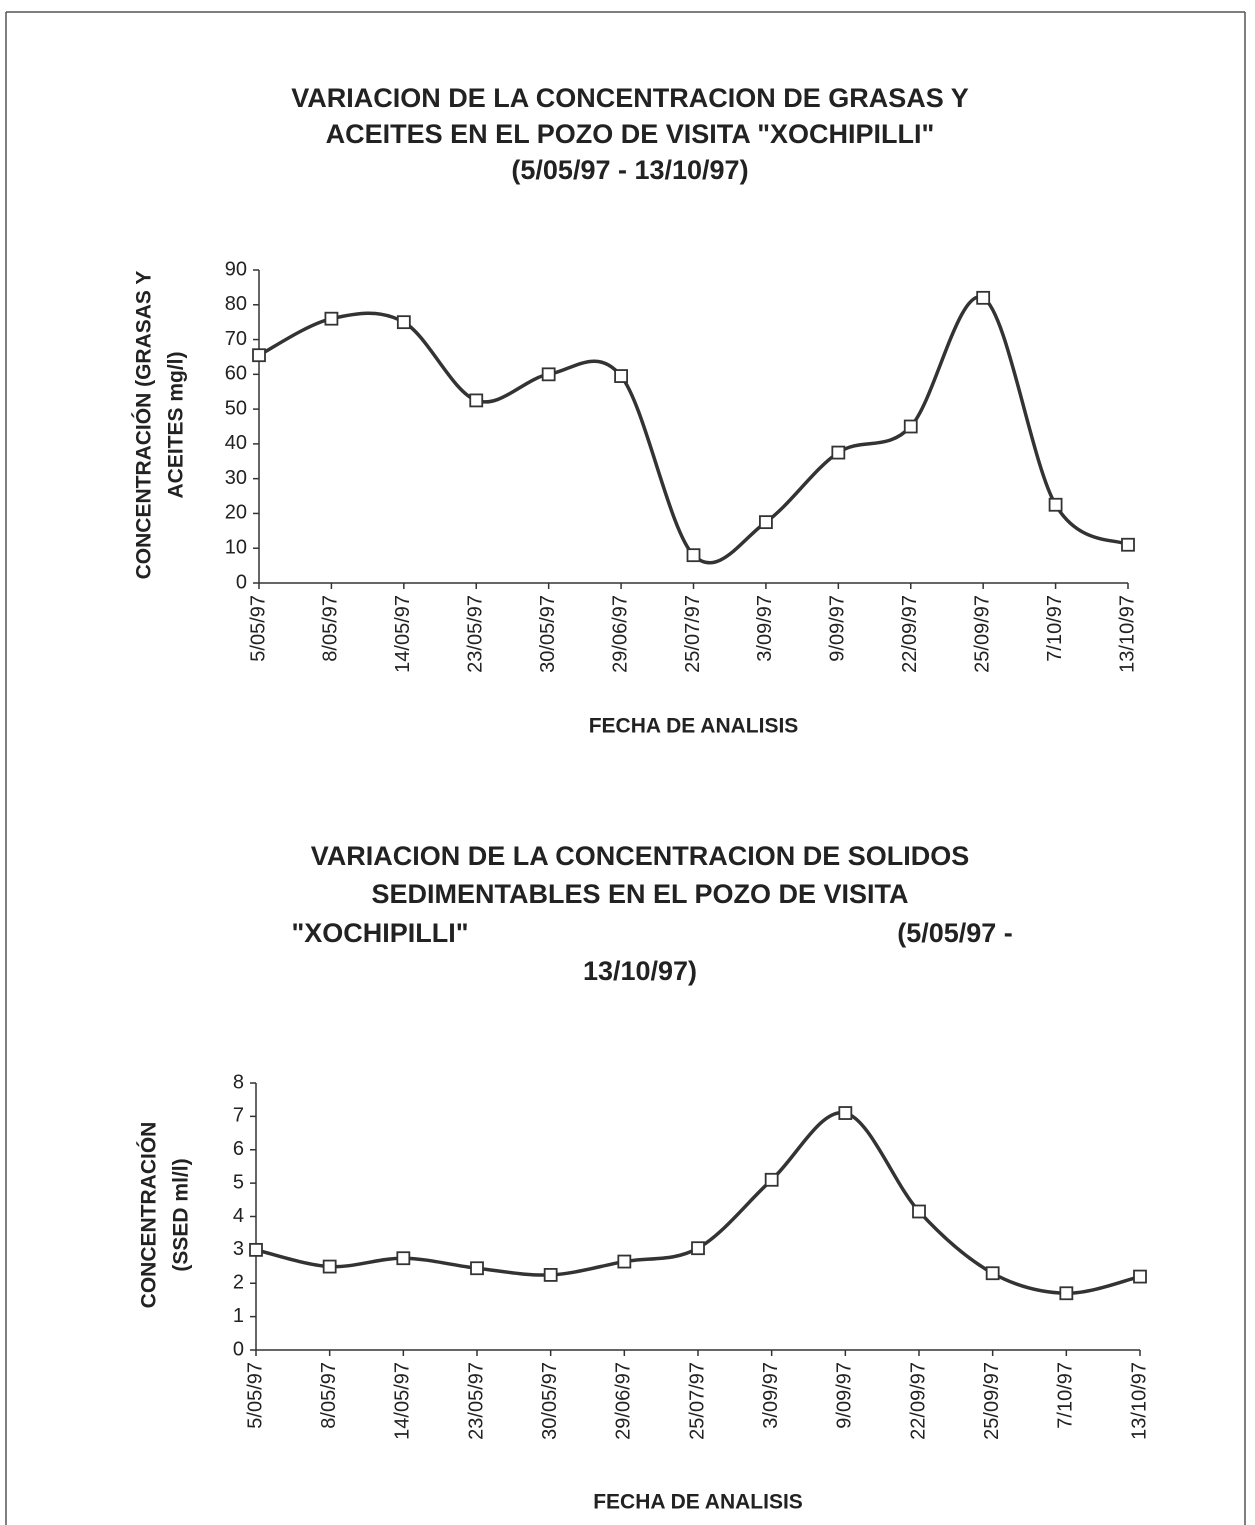  I want to click on y-tick-label: 3, so click(238, 1249).